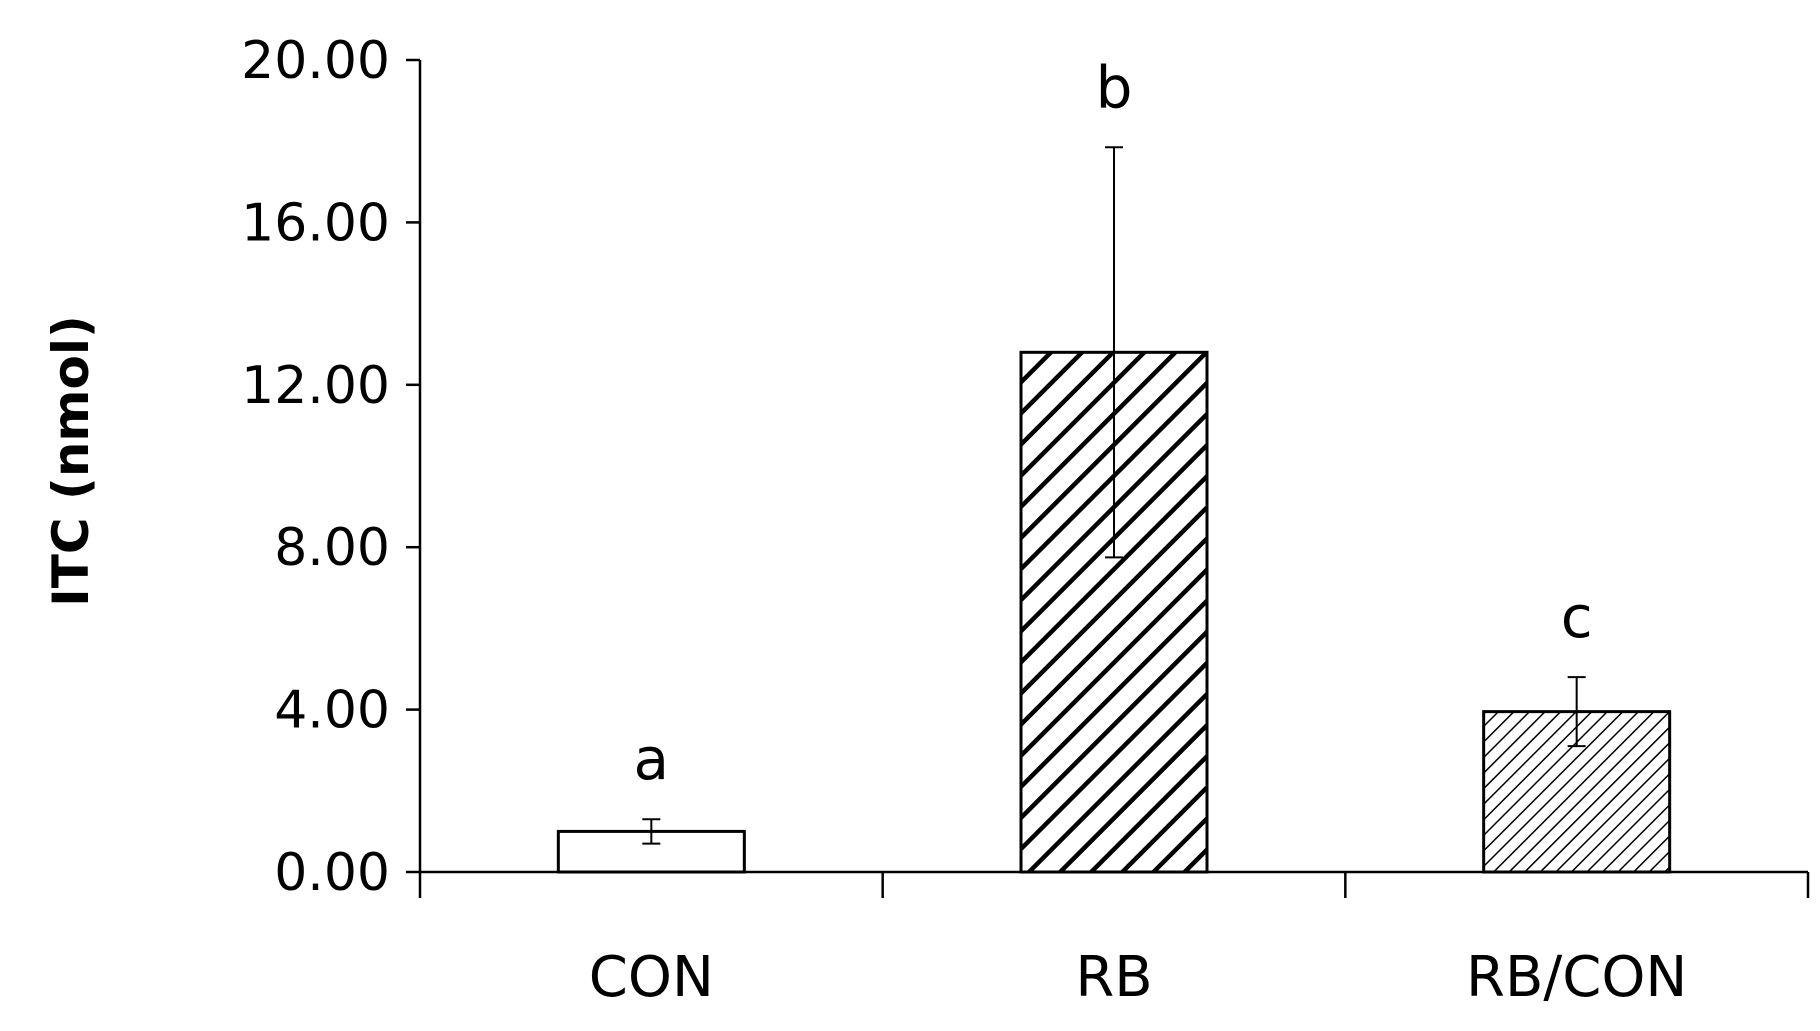 The height and width of the screenshot is (1031, 1820). Describe the element at coordinates (1114, 885) in the screenshot. I see `x-axis-ticks` at that location.